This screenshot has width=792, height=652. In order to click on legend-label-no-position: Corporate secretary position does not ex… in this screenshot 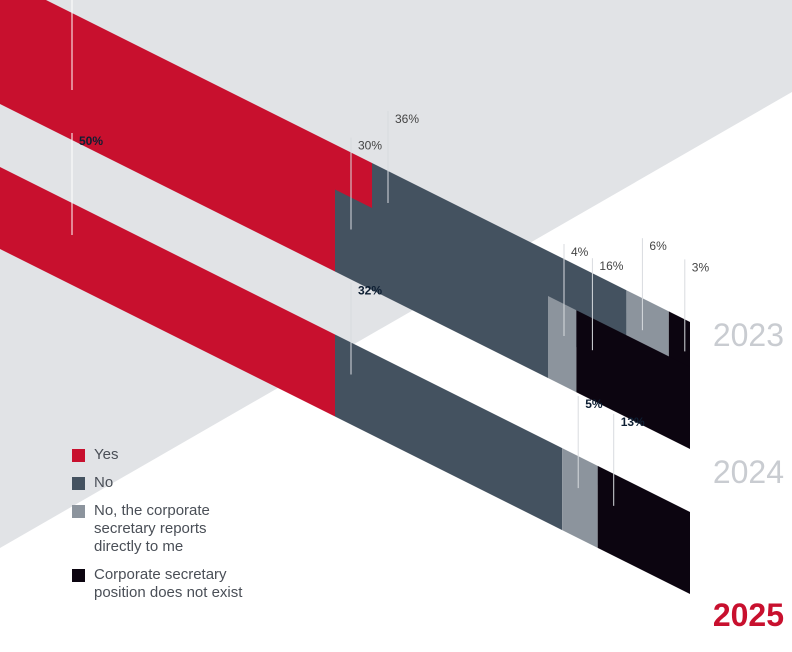, I will do `click(168, 583)`.